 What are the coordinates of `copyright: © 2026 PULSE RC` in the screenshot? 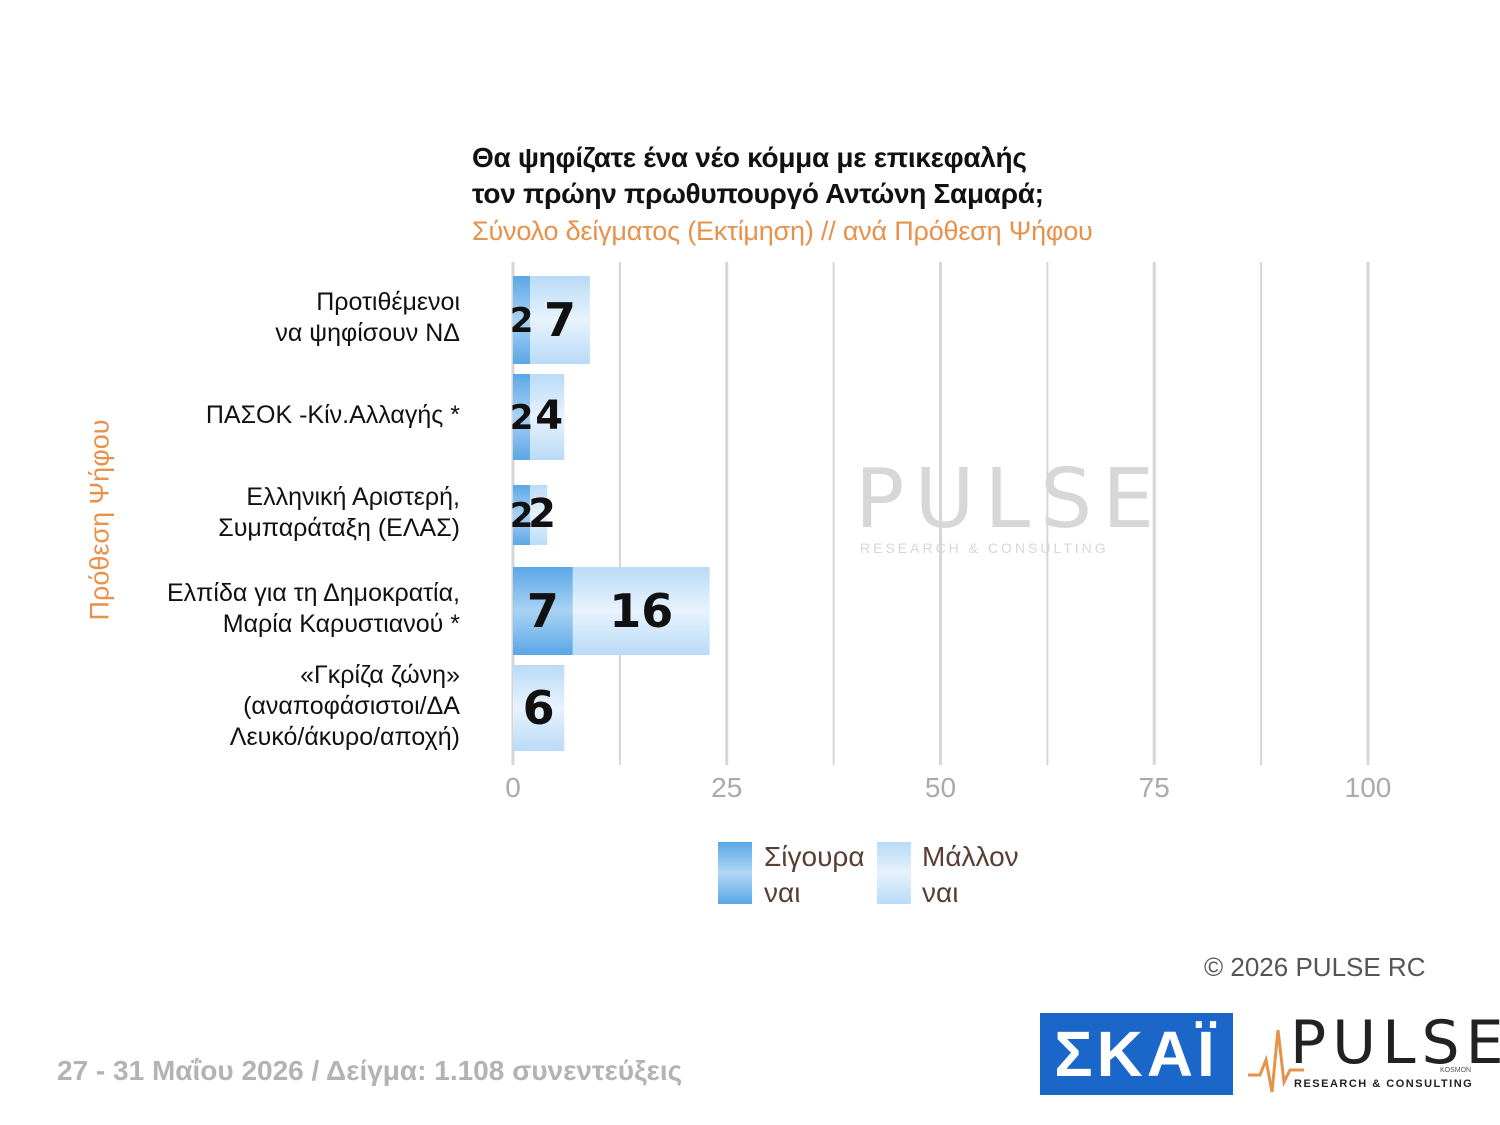 It's located at (1315, 967).